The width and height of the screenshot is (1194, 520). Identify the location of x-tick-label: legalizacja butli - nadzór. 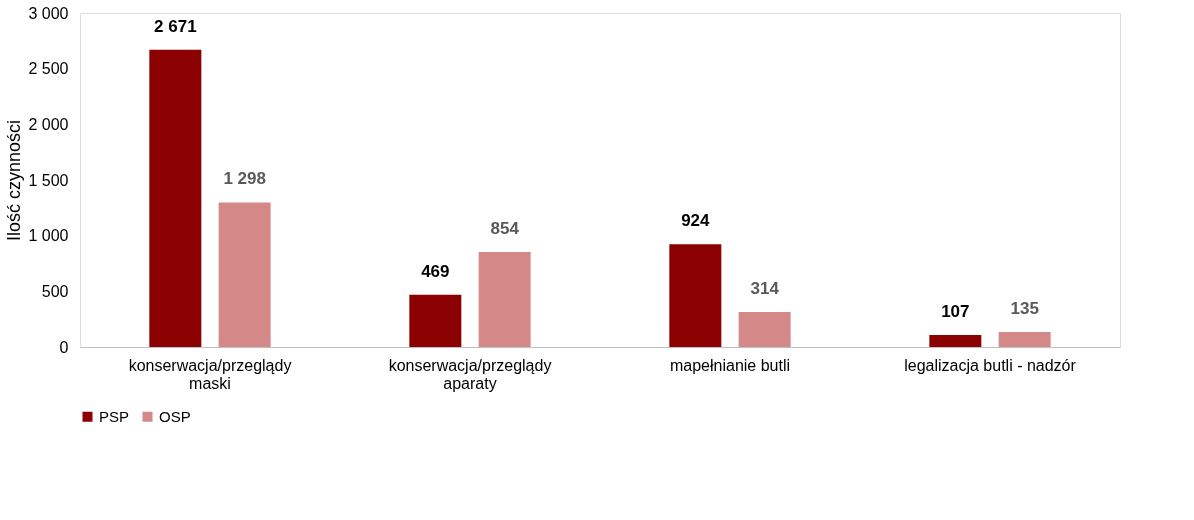
(990, 365).